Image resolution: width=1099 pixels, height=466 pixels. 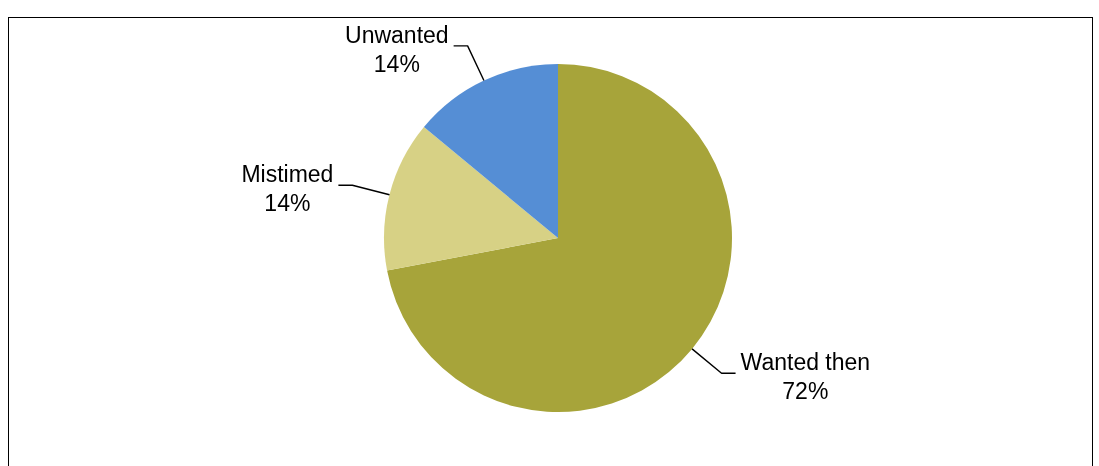 What do you see at coordinates (287, 174) in the screenshot?
I see `slice-label: Mistimed` at bounding box center [287, 174].